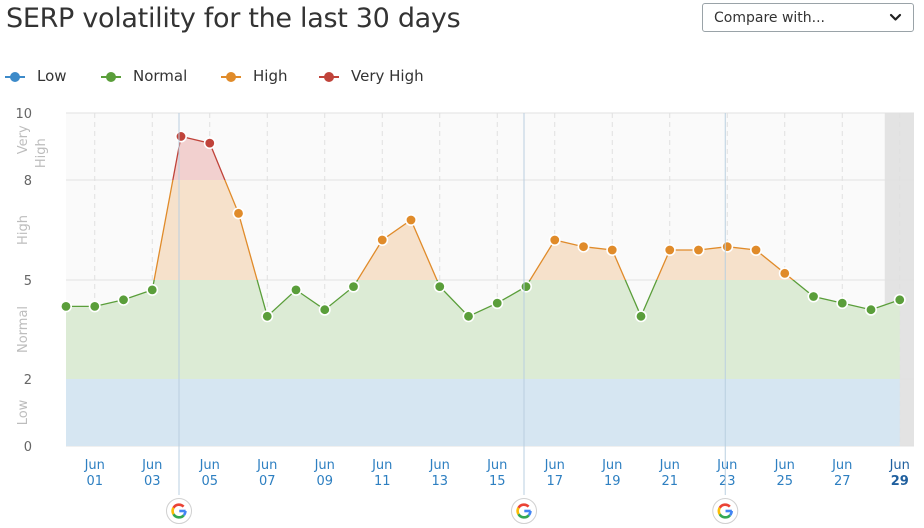 The width and height of the screenshot is (924, 528). Describe the element at coordinates (727, 481) in the screenshot. I see `x-tick-day: 23` at that location.